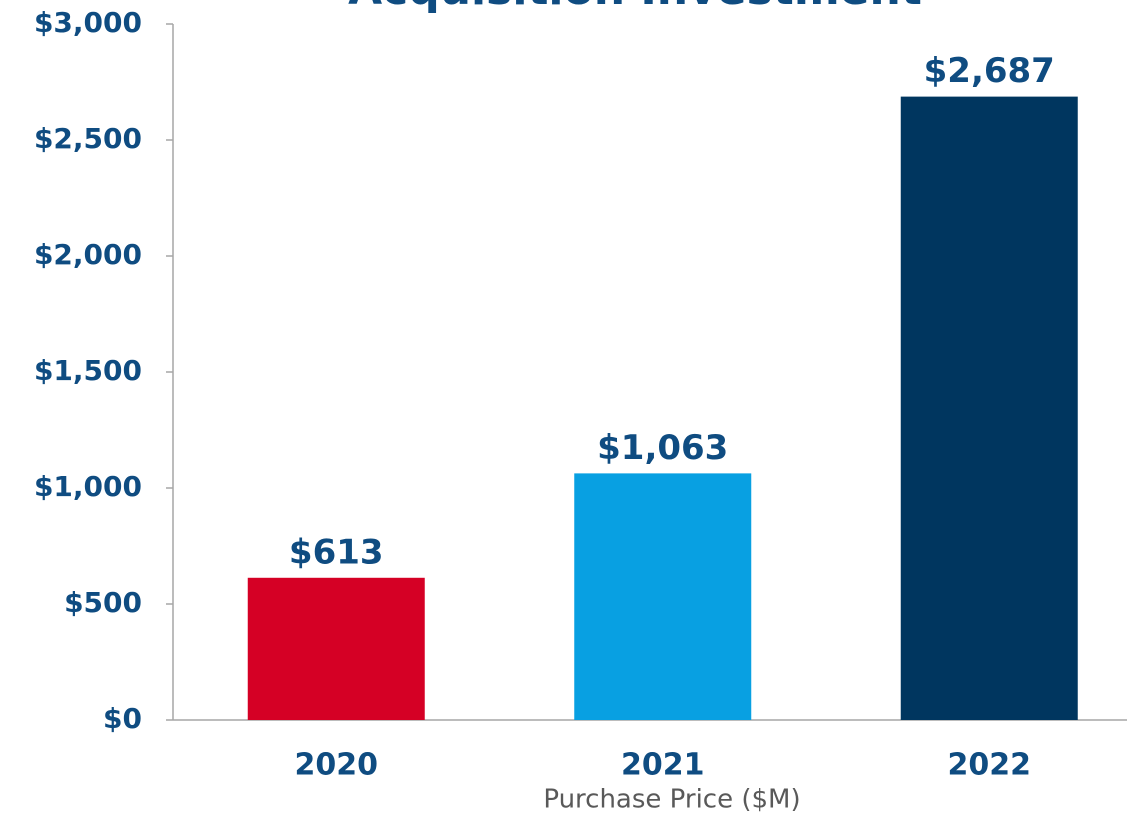 Image resolution: width=1127 pixels, height=815 pixels. Describe the element at coordinates (122, 718) in the screenshot. I see `y-tick-label: $0` at that location.